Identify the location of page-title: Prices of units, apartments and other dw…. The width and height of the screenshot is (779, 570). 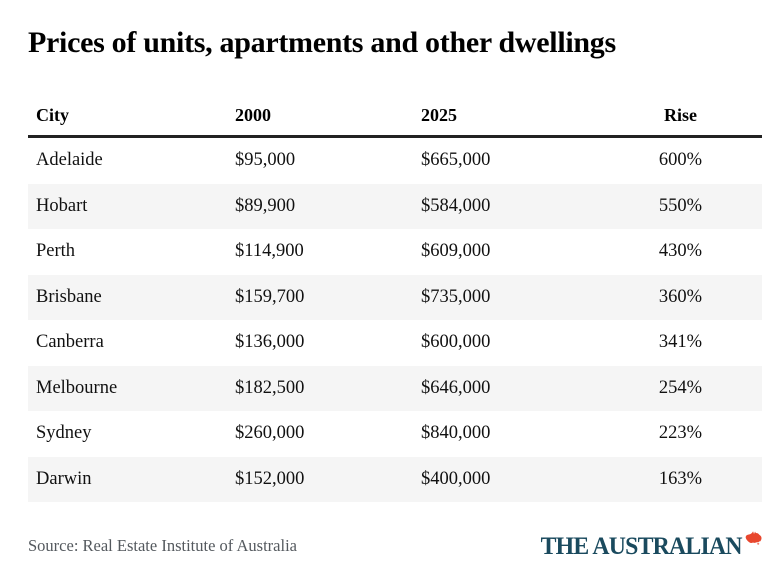
(322, 42).